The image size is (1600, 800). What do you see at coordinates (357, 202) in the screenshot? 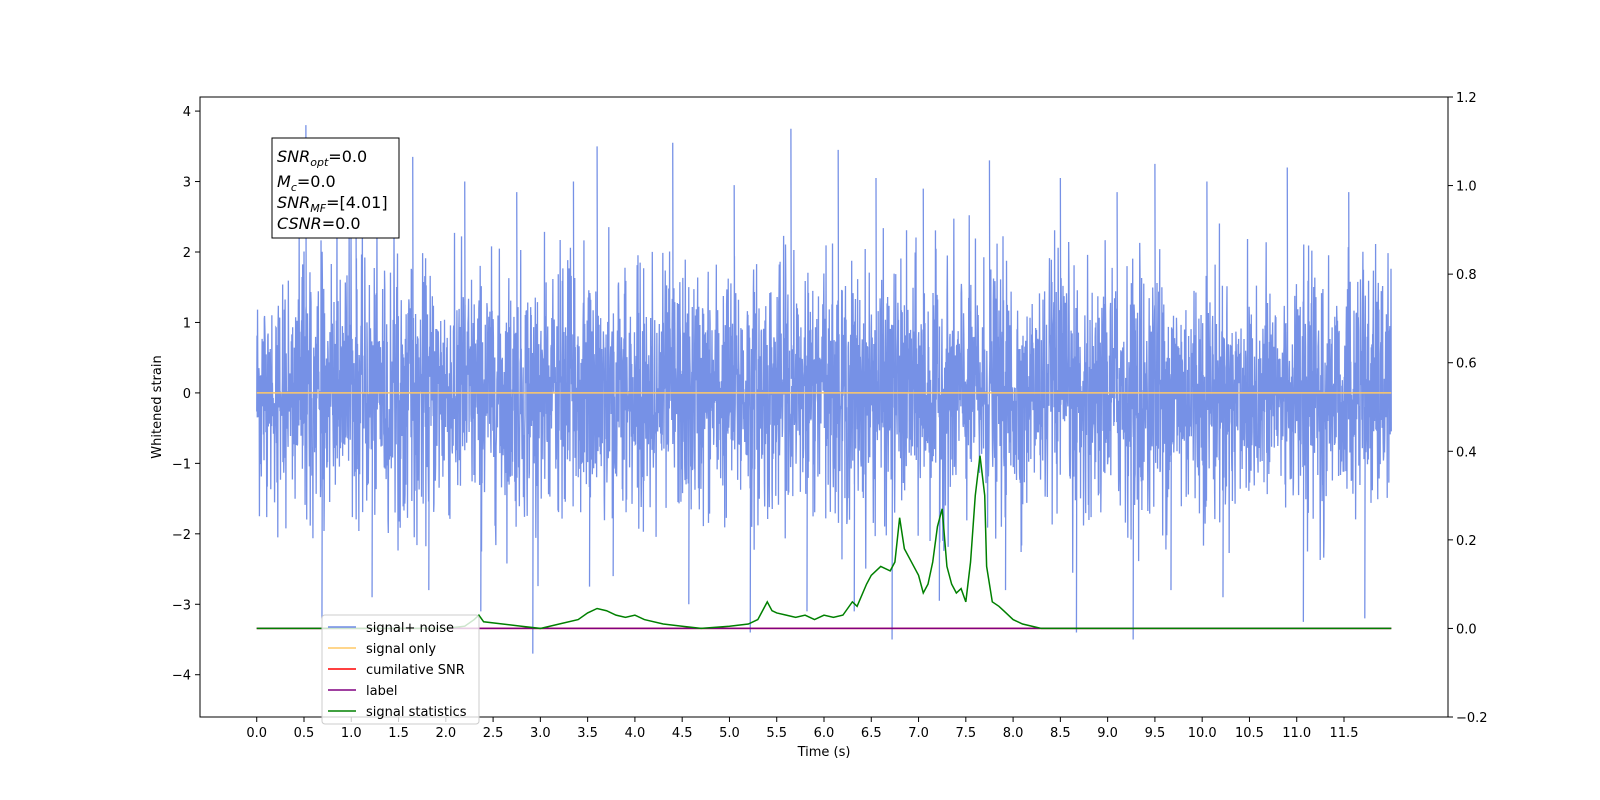
I see `info-value: =[4.01]` at bounding box center [357, 202].